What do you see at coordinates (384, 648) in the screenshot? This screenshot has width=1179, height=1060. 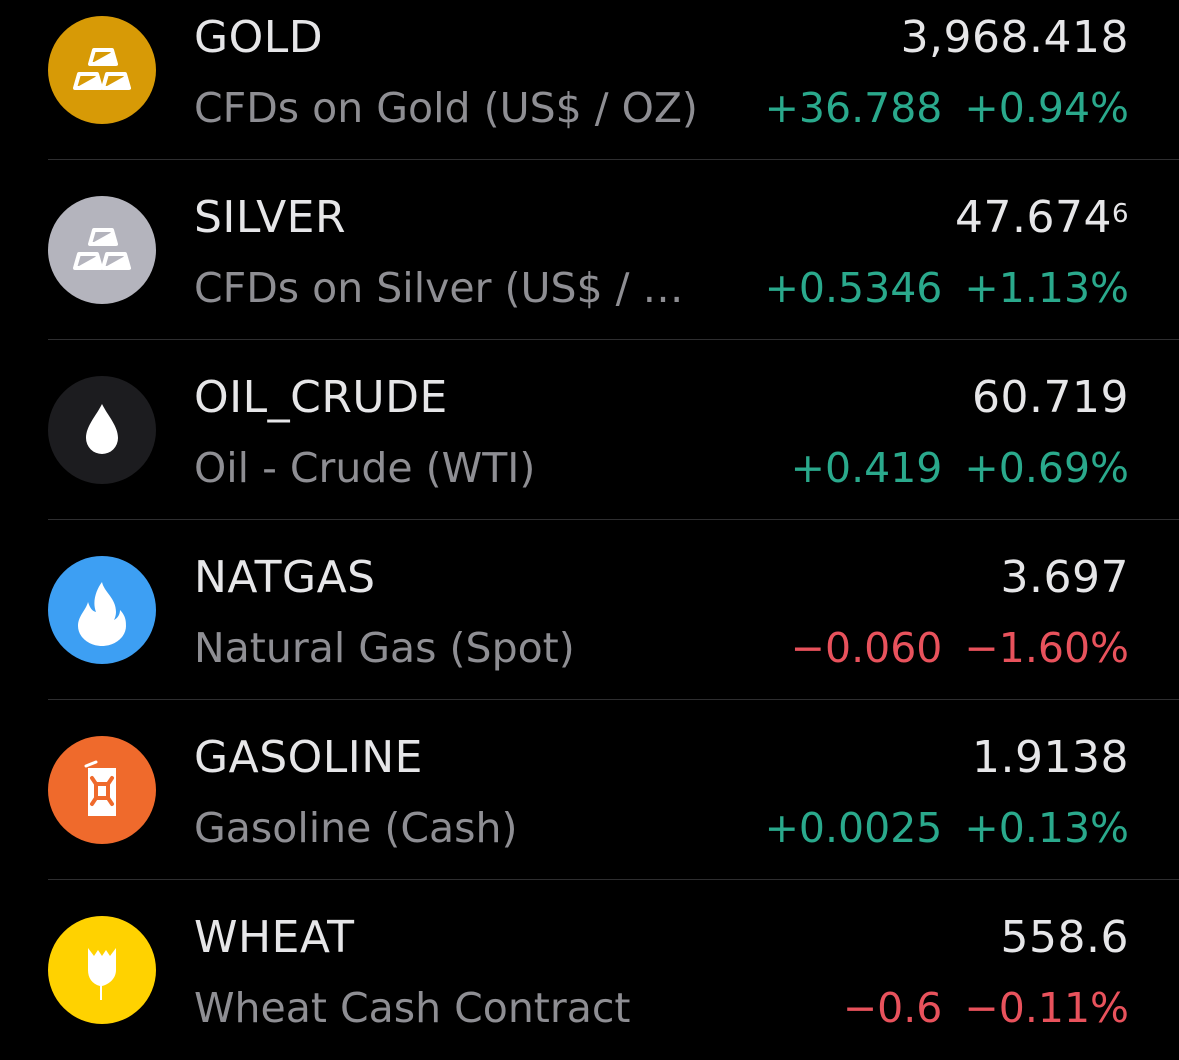 I see `description: Natural Gas (Spot)` at bounding box center [384, 648].